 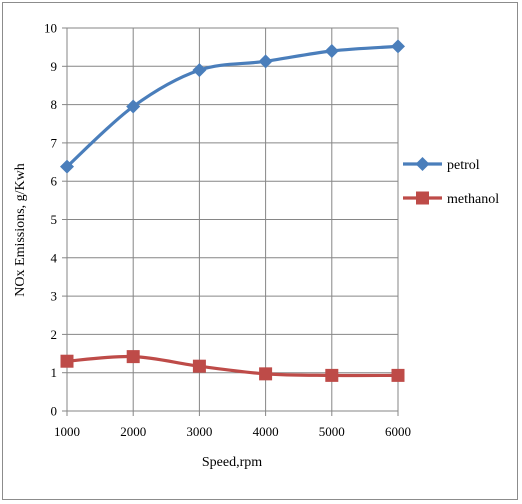 What do you see at coordinates (50, 28) in the screenshot?
I see `y-tick-label: 10` at bounding box center [50, 28].